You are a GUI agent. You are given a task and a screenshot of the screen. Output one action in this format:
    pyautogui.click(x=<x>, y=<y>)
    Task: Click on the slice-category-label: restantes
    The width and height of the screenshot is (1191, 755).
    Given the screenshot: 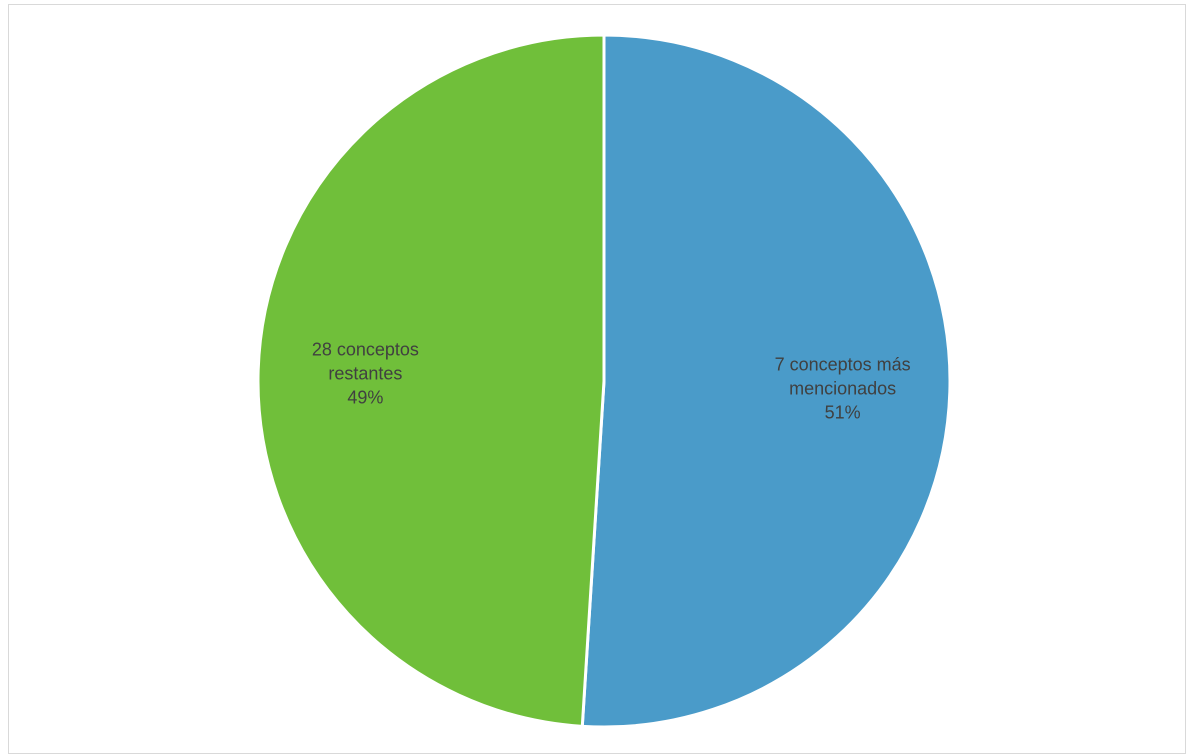 What is the action you would take?
    pyautogui.click(x=365, y=374)
    